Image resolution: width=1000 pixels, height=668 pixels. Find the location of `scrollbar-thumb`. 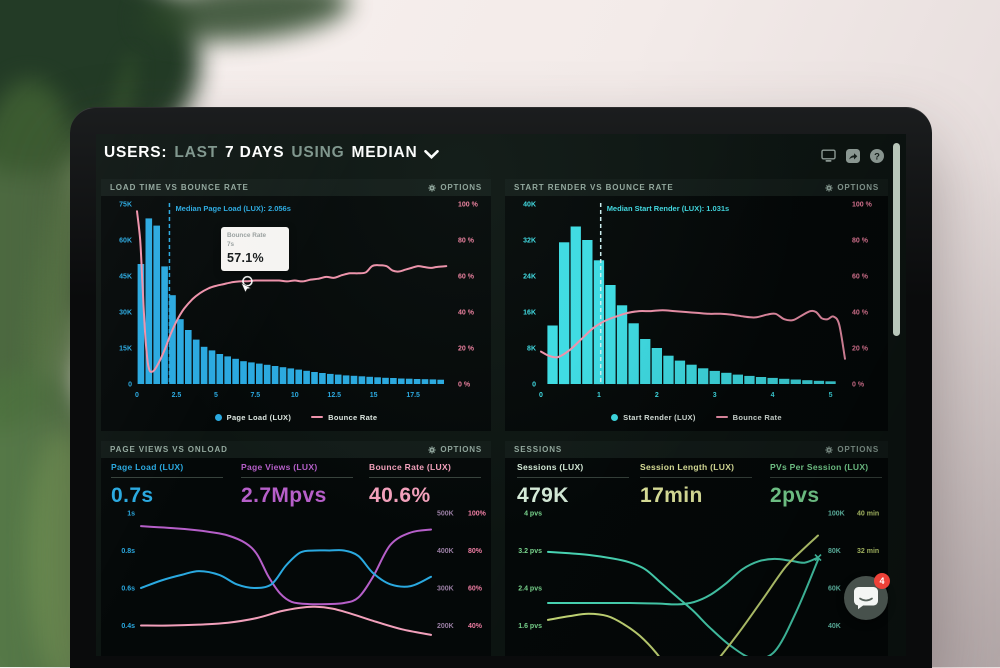

scrollbar-thumb is located at coordinates (896, 239).